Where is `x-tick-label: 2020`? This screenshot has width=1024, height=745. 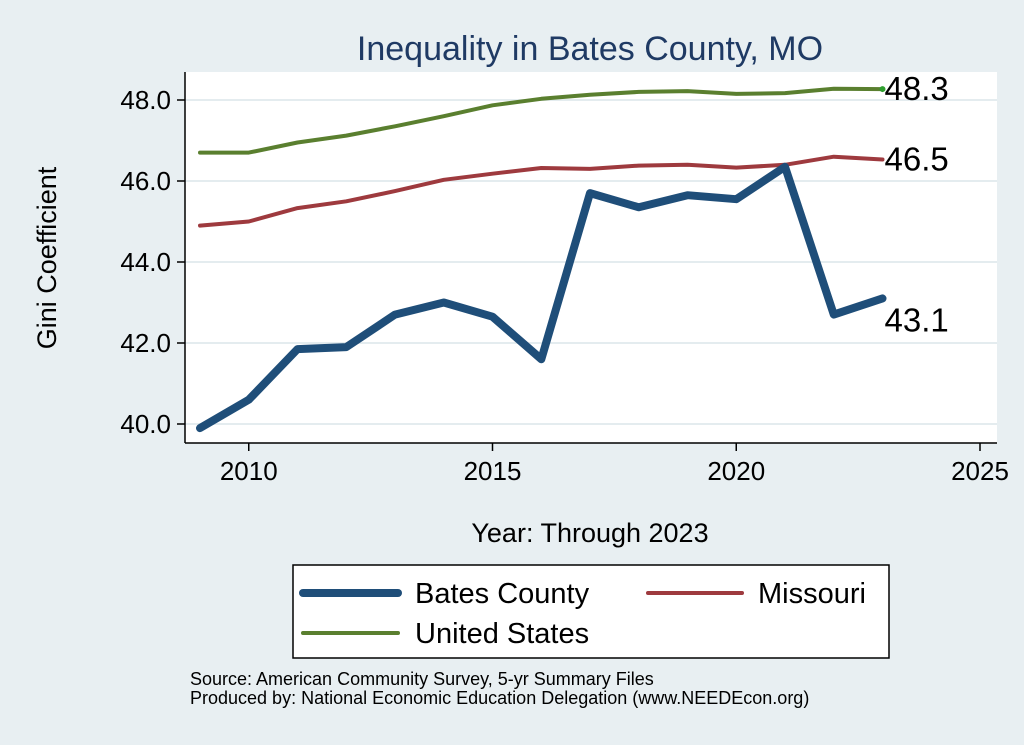
x-tick-label: 2020 is located at coordinates (736, 471).